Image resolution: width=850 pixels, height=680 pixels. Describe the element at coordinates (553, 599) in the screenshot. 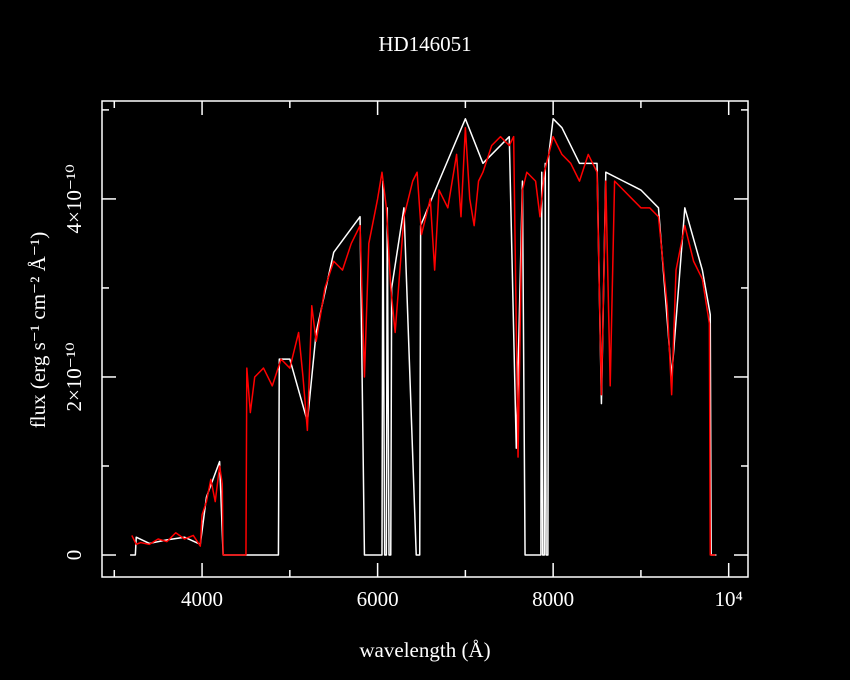

I see `x-tick-label: 8000` at that location.